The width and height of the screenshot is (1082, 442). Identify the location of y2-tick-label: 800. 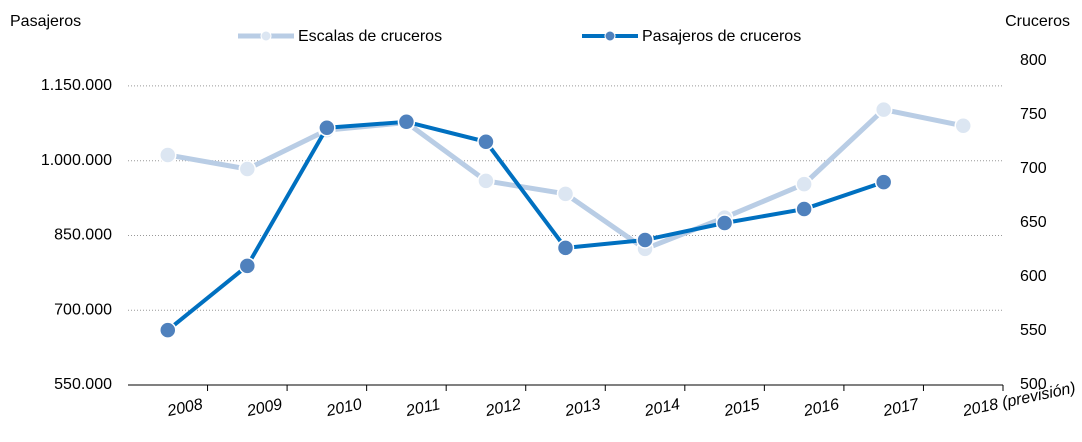
(1033, 60).